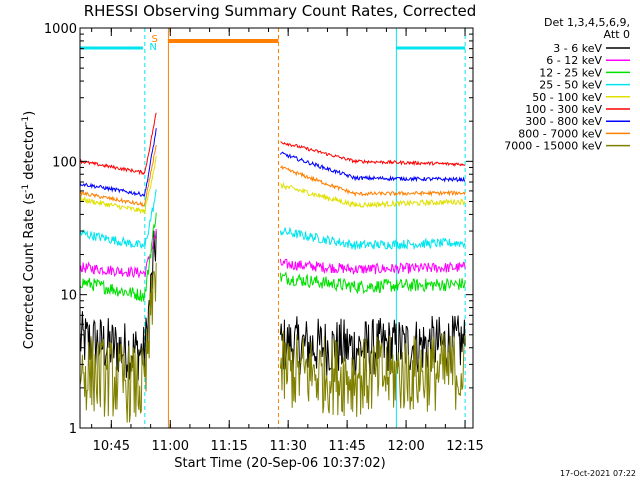 Image resolution: width=640 pixels, height=480 pixels. Describe the element at coordinates (574, 60) in the screenshot. I see `legend-label-2: 6 - 12 keV` at that location.